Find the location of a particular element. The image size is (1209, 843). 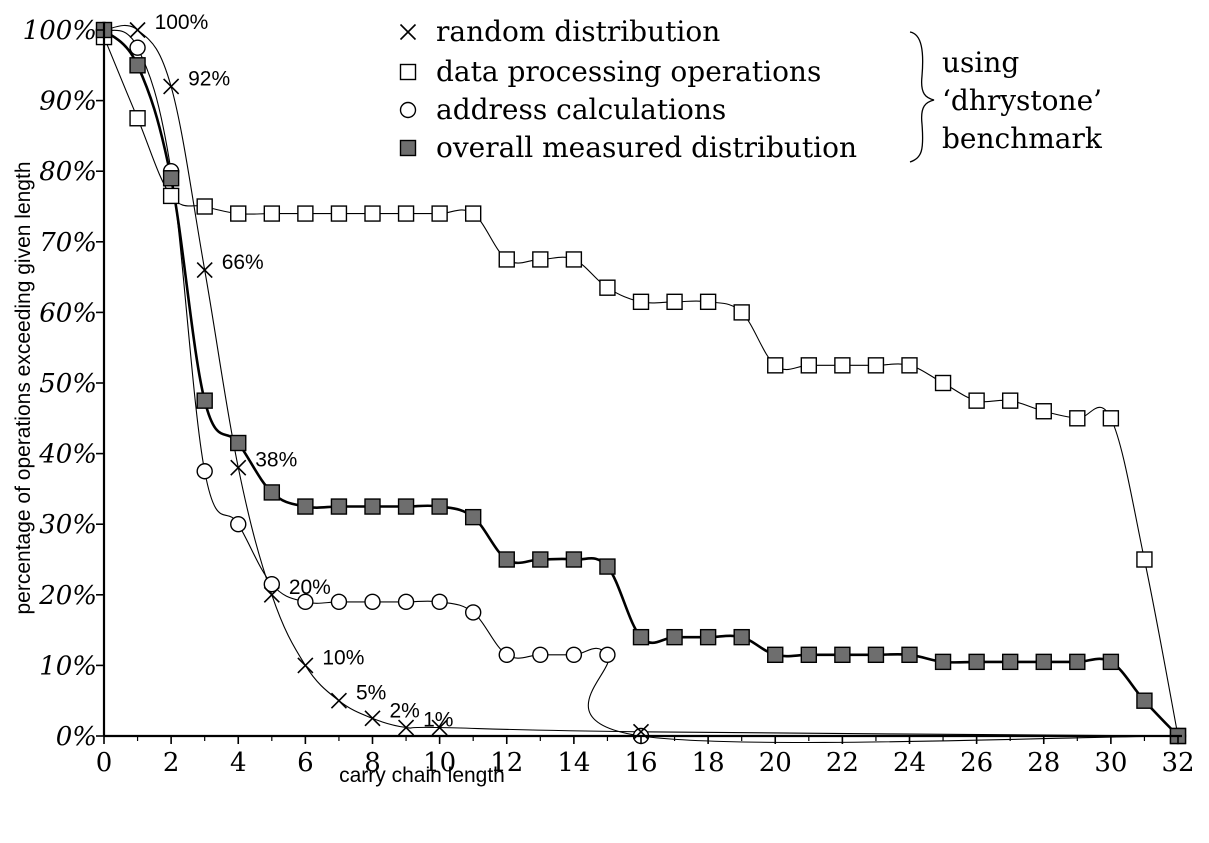

legend-label: address calculations is located at coordinates (581, 109).